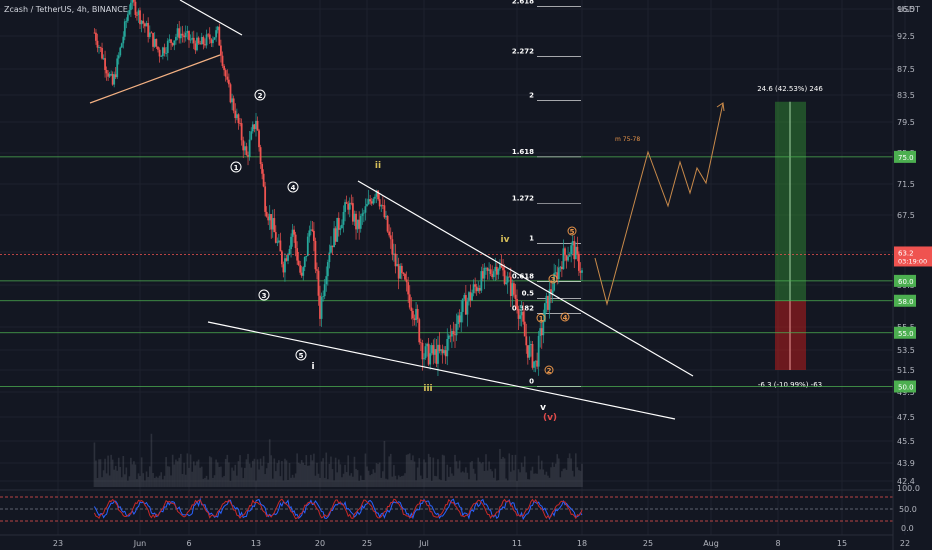 The width and height of the screenshot is (932, 550). Describe the element at coordinates (659, 204) in the screenshot. I see `projected-path` at that location.